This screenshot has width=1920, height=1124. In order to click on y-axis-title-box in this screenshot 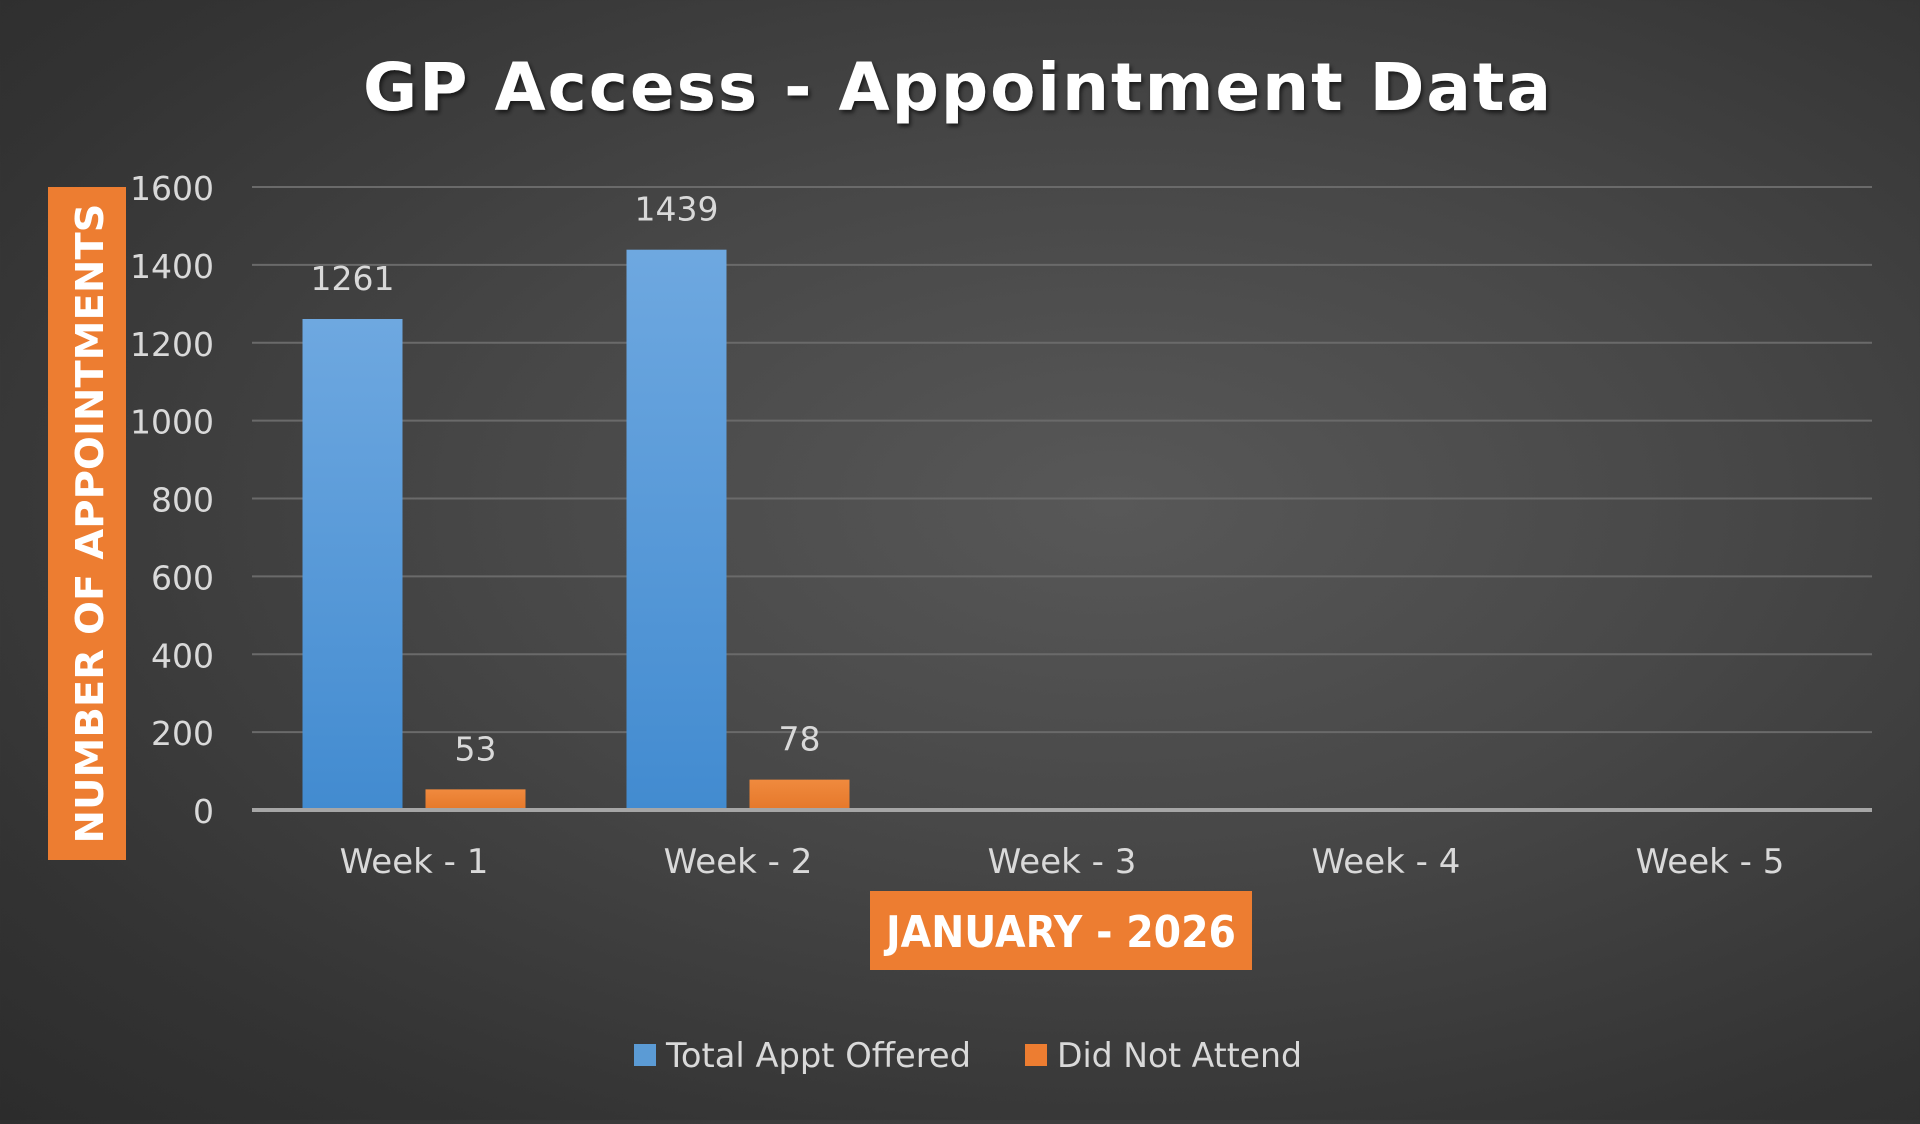, I will do `click(87, 523)`.